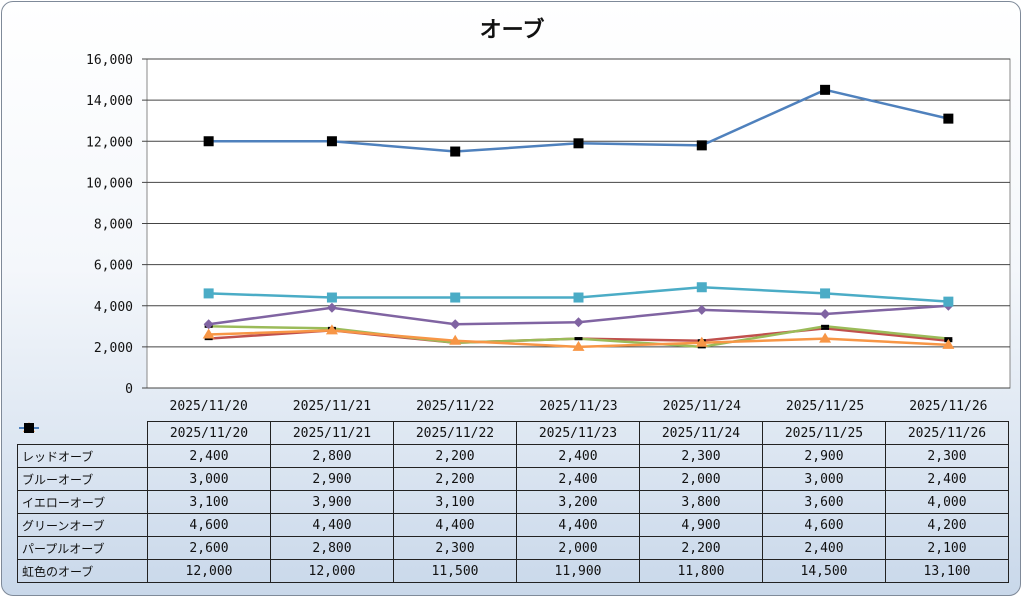  Describe the element at coordinates (701, 502) in the screenshot. I see `table-cell: 3,800` at that location.